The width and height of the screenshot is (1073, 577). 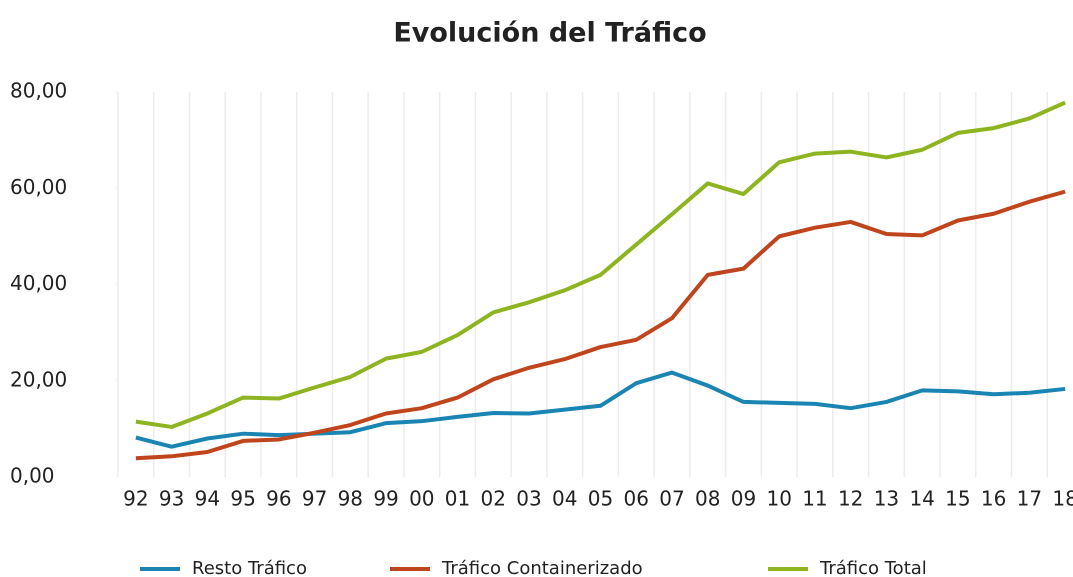 What do you see at coordinates (850, 499) in the screenshot?
I see `x-tick-label: 12` at bounding box center [850, 499].